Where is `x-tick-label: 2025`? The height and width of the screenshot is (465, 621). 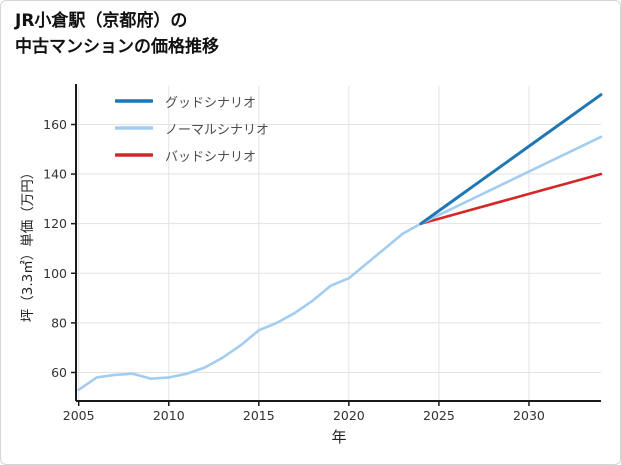 x-tick-label: 2025 is located at coordinates (439, 415).